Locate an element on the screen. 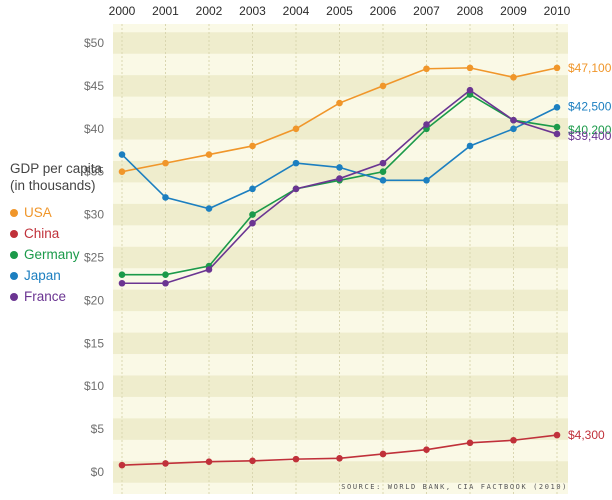 This screenshot has width=612, height=500. legend-item-france: France is located at coordinates (60, 296).